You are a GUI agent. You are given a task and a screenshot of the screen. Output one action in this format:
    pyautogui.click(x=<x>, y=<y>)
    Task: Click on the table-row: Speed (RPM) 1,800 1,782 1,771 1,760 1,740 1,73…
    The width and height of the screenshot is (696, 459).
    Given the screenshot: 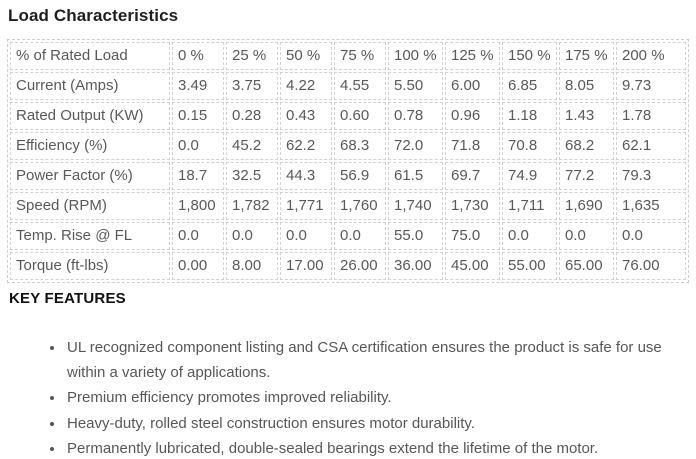 What is the action you would take?
    pyautogui.click(x=348, y=206)
    